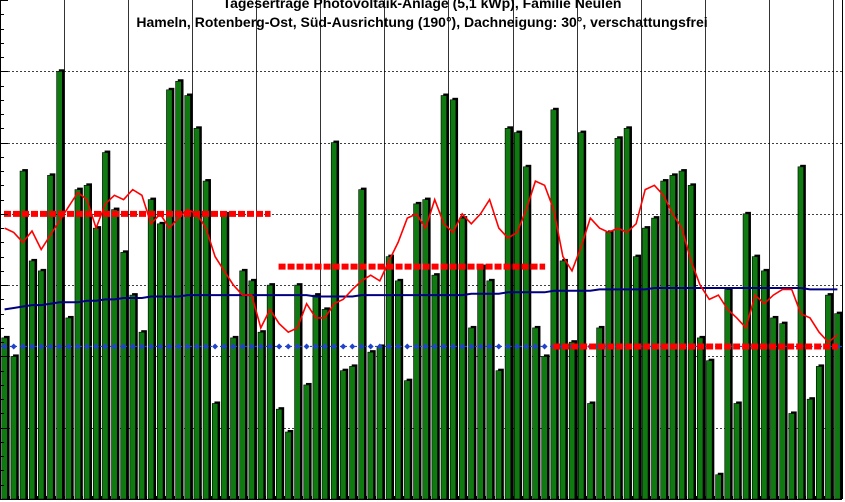 The height and width of the screenshot is (502, 845). Describe the element at coordinates (421, 299) in the screenshot. I see `long-term-average-line` at that location.